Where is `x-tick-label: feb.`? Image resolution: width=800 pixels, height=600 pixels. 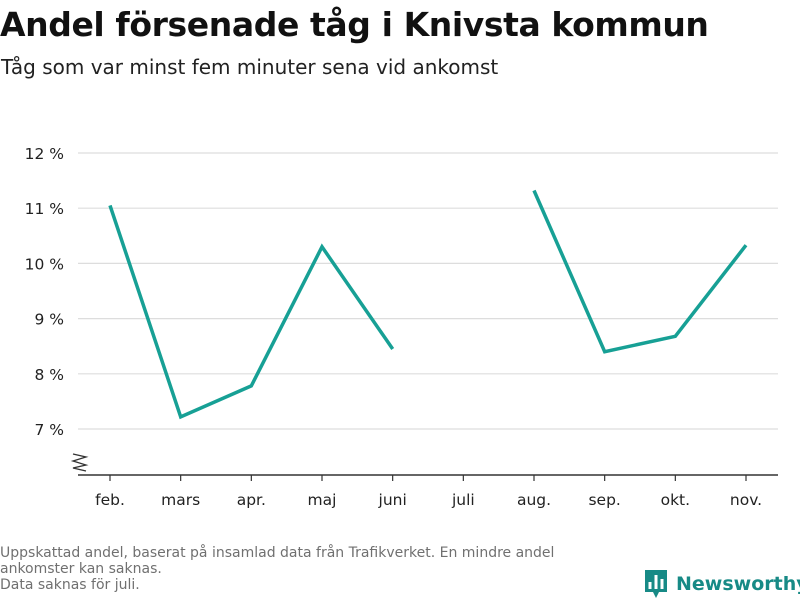
x-tick-label: feb. is located at coordinates (110, 500).